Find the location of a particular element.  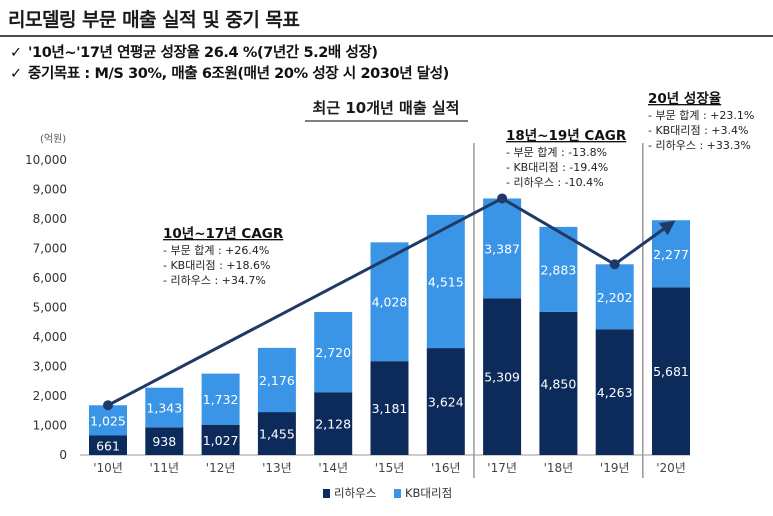

data-label-rihouse: 661 is located at coordinates (108, 445).